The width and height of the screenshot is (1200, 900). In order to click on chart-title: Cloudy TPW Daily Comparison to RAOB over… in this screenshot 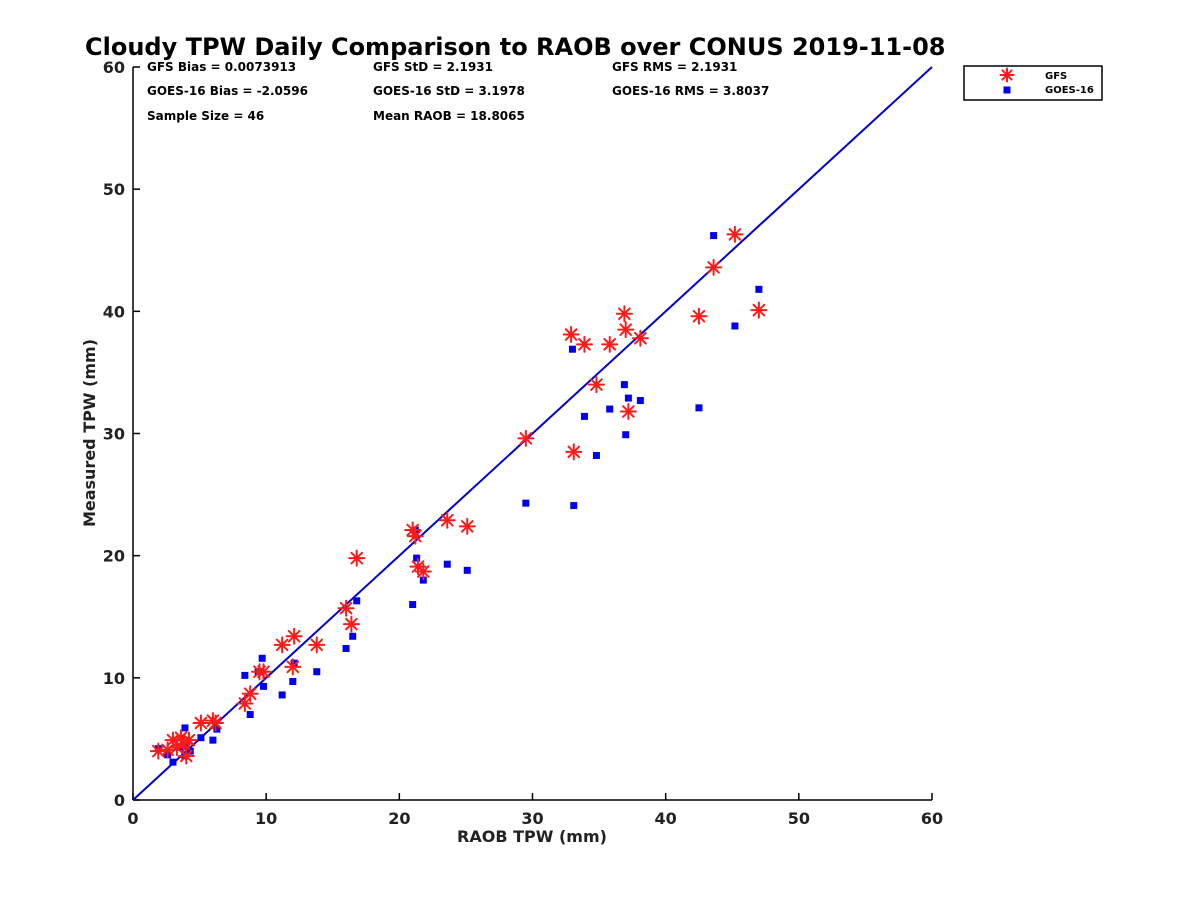, I will do `click(515, 47)`.